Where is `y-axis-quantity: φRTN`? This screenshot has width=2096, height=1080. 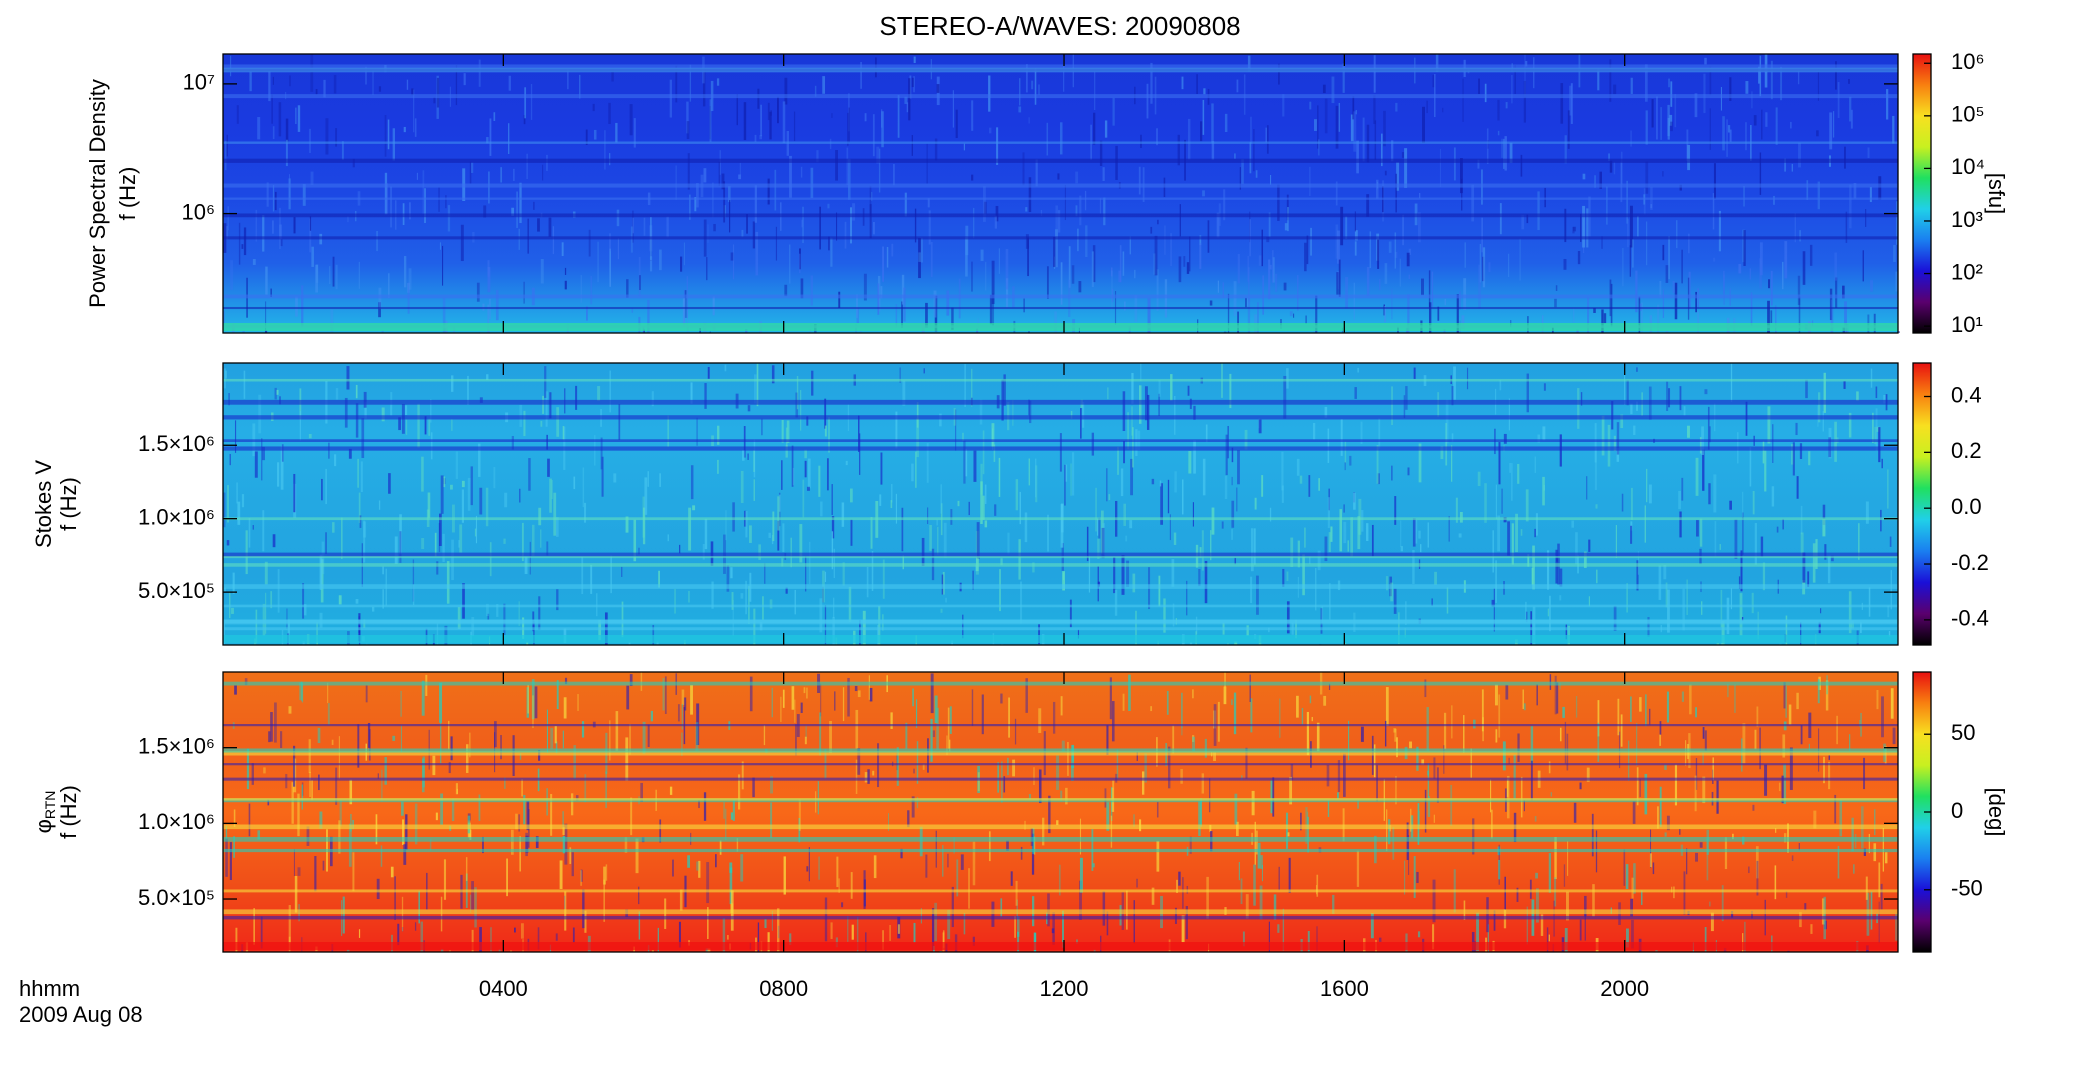
y-axis-quantity: φRTN is located at coordinates (44, 812).